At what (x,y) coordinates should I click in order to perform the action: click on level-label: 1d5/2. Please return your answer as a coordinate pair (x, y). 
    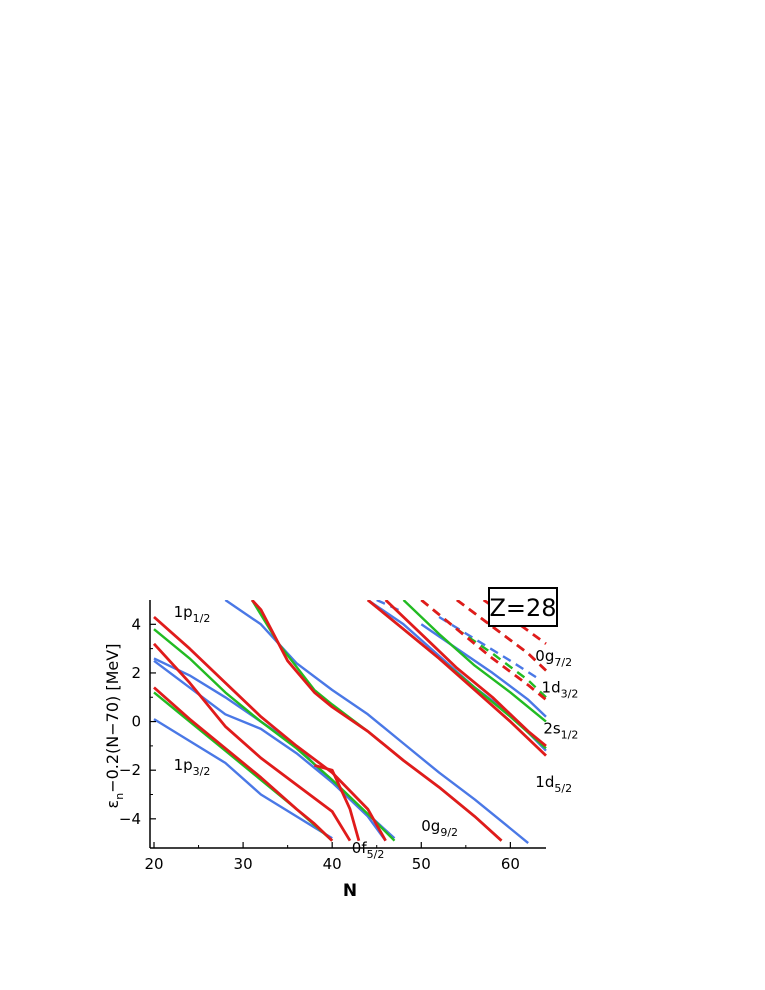
    Looking at the image, I should click on (553, 784).